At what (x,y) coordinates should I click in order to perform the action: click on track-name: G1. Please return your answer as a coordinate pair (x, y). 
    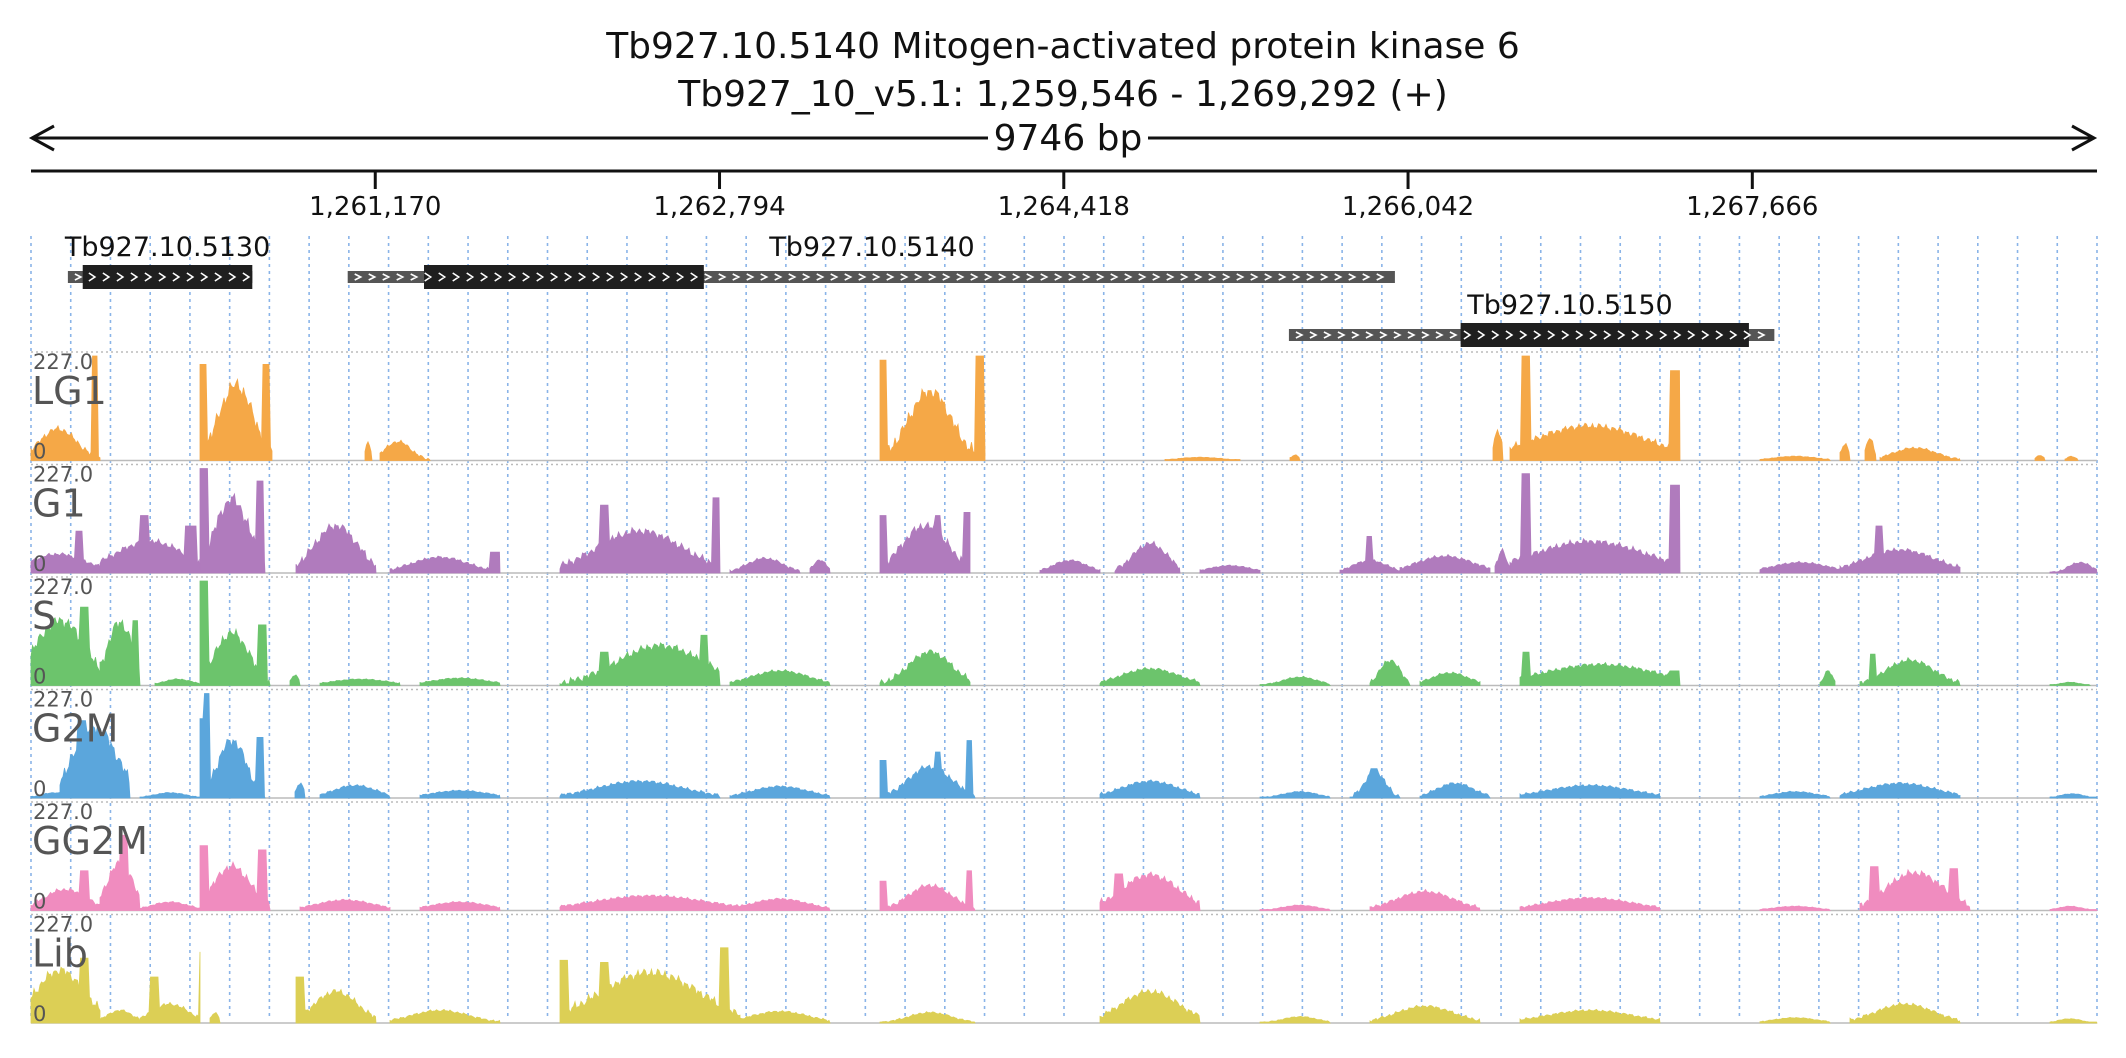
    Looking at the image, I should click on (59, 504).